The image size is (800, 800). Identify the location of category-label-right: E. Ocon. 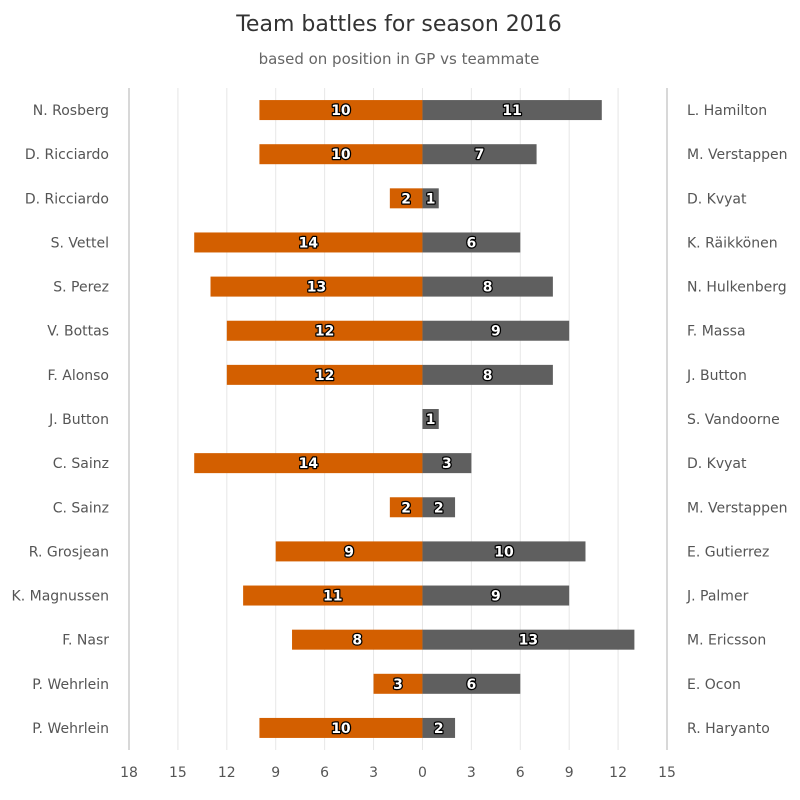
(714, 685).